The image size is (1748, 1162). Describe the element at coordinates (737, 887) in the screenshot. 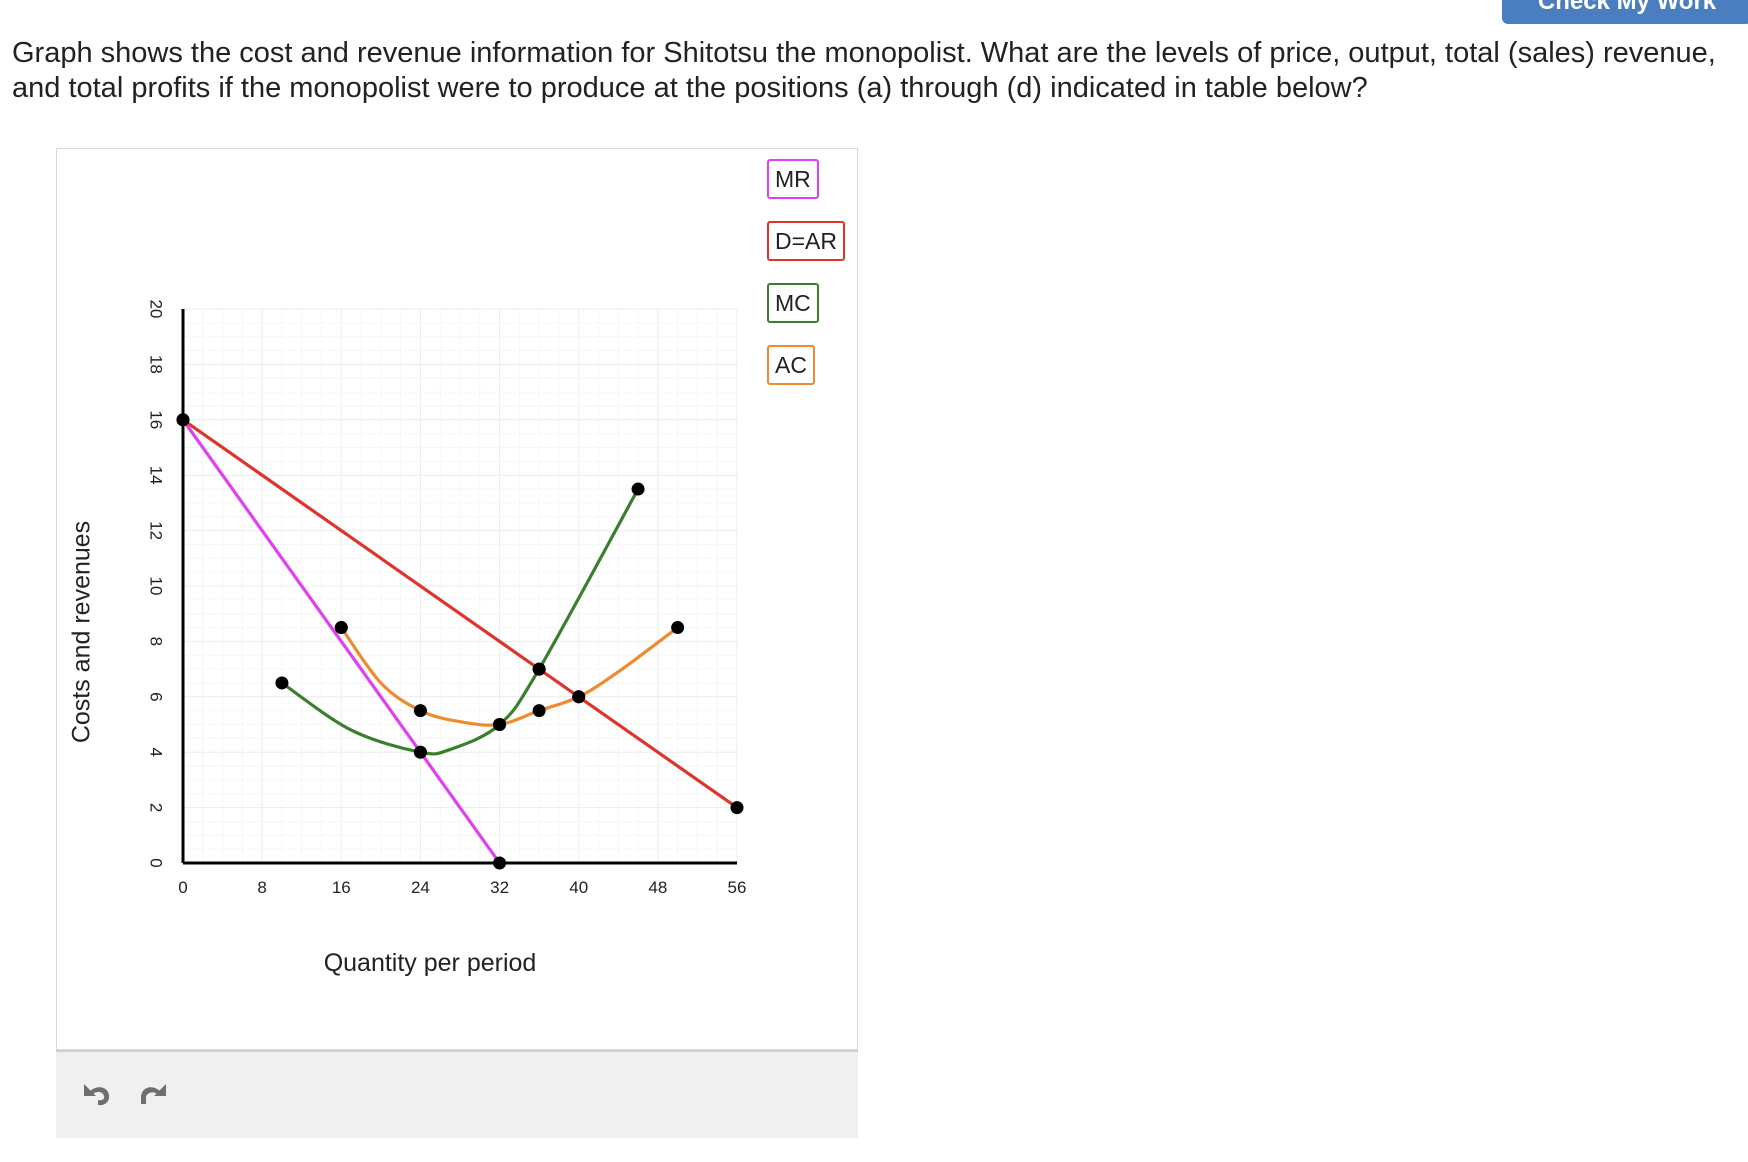

I see `x-tick-label: 56` at that location.